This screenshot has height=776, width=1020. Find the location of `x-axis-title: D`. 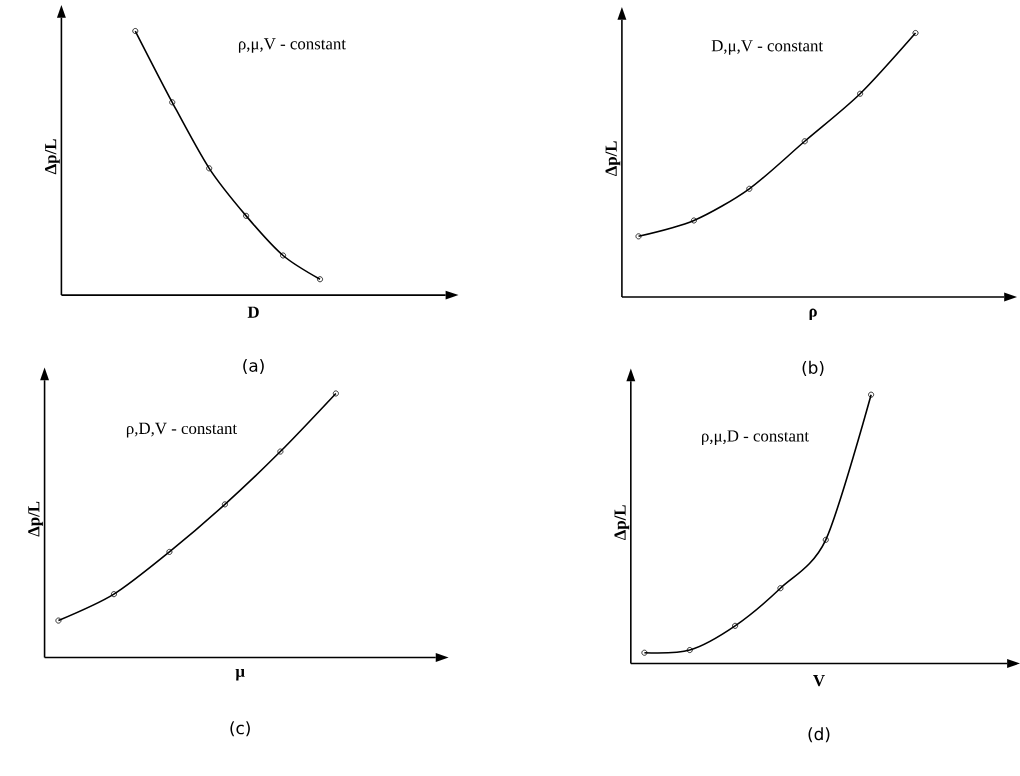

x-axis-title: D is located at coordinates (253, 312).